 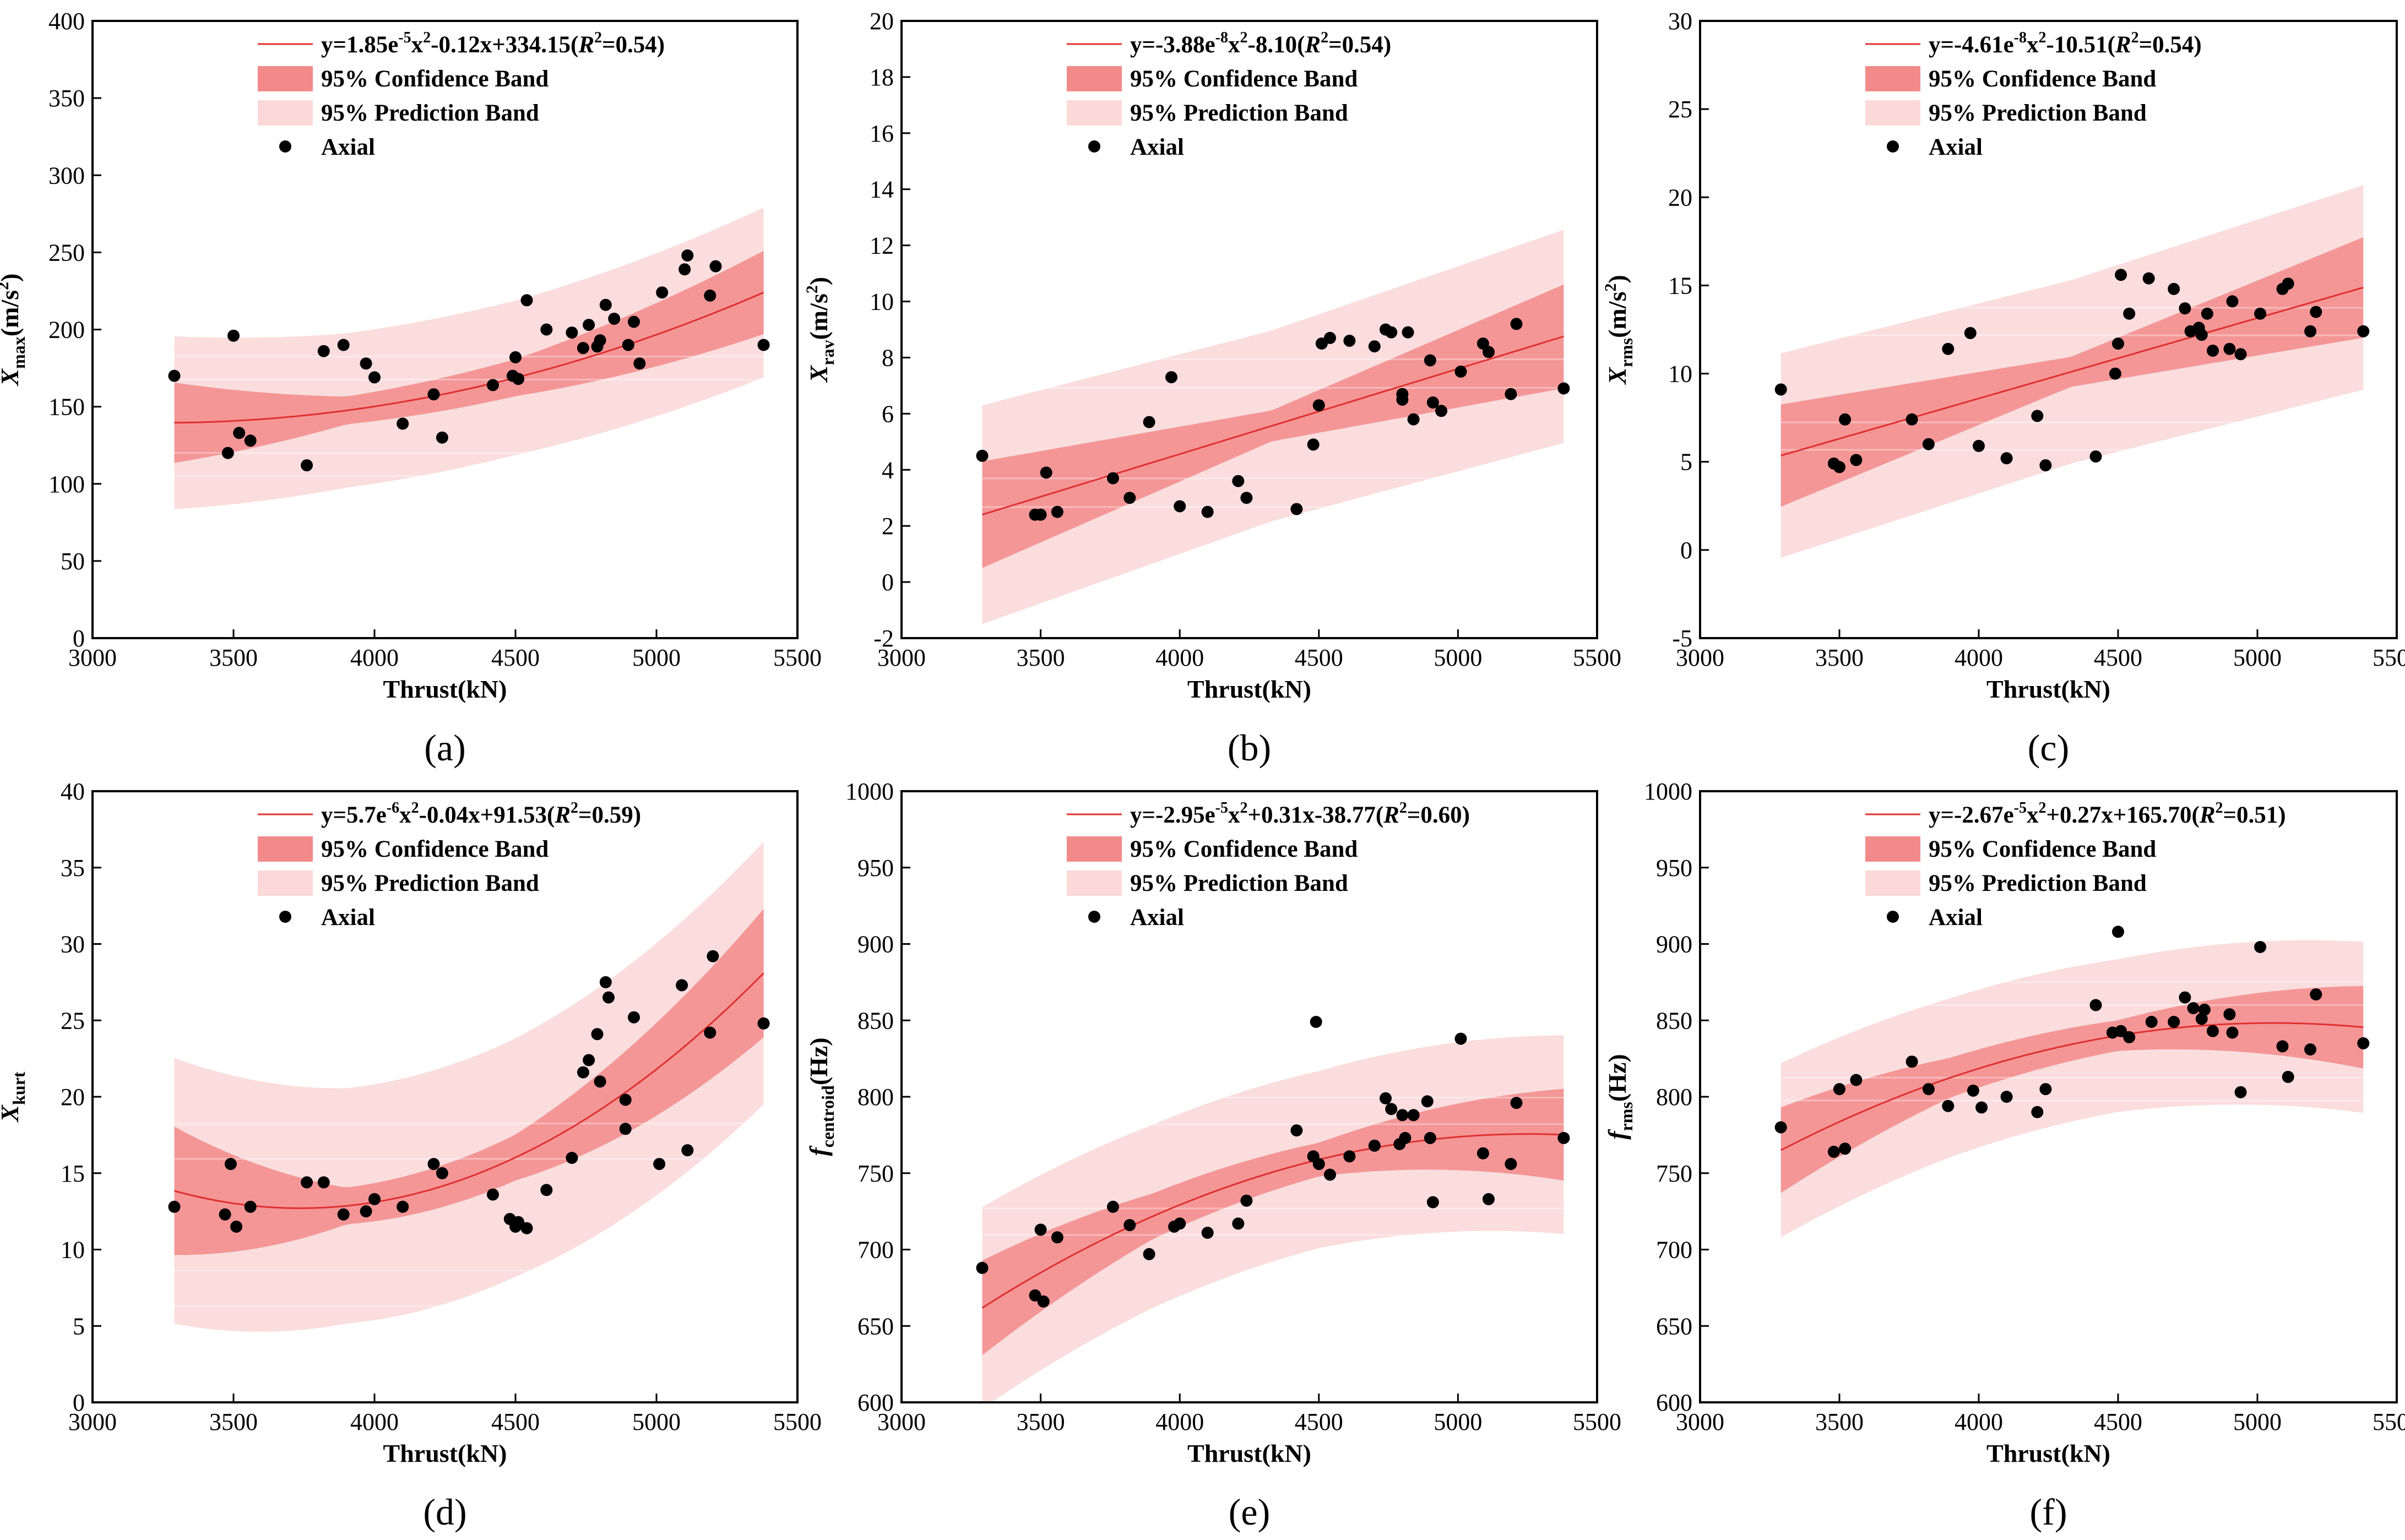 I want to click on legend-prediction-swatch, so click(x=285, y=113).